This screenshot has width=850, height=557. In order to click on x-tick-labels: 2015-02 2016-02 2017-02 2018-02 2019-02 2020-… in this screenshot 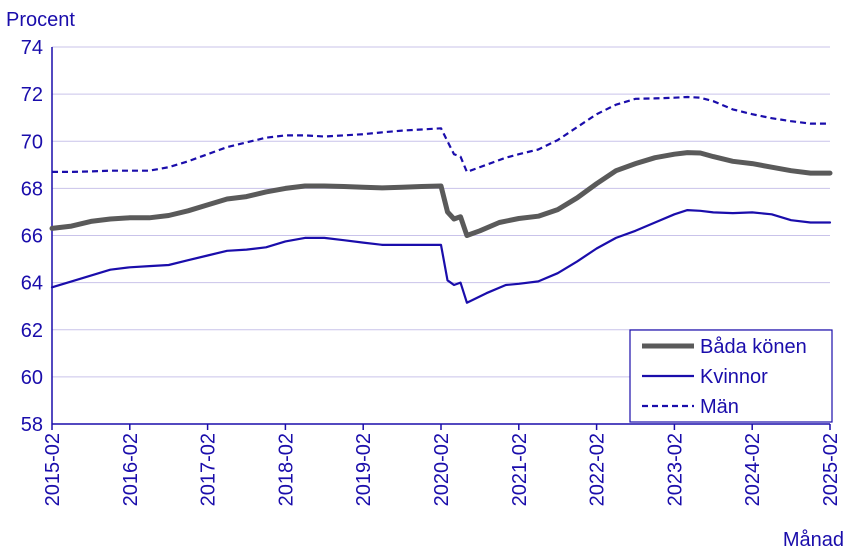, I will do `click(442, 465)`.